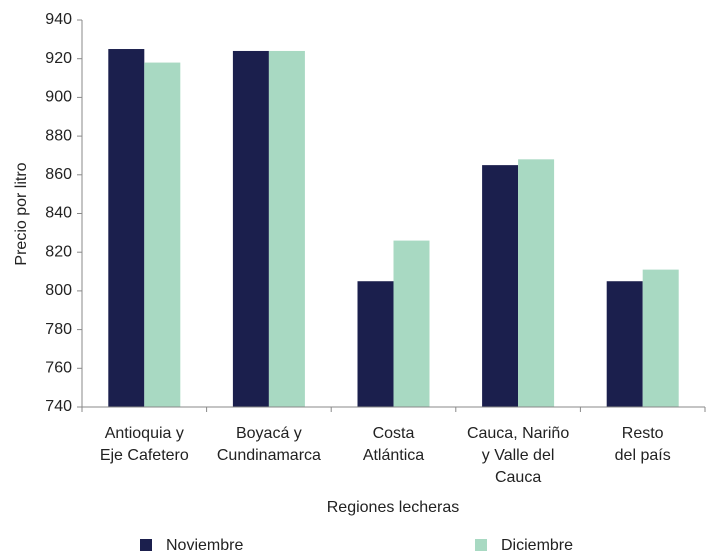 The height and width of the screenshot is (554, 718). I want to click on y-tick-label: 920, so click(58, 58).